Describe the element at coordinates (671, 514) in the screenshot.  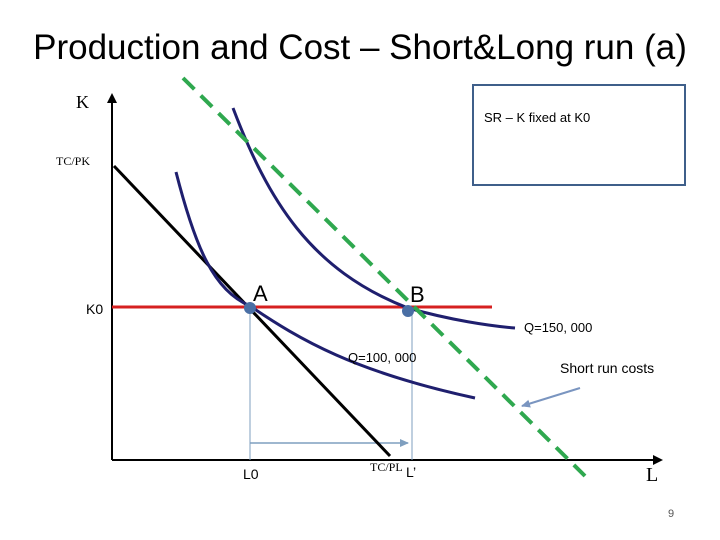
I see `page-number: 9` at that location.